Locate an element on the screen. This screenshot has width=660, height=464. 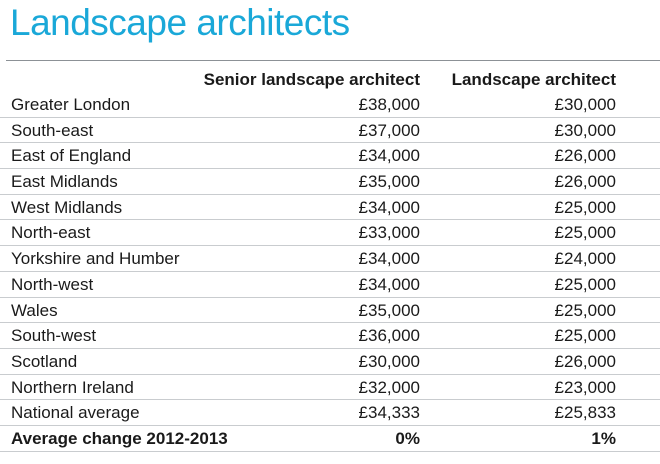
senior-salary-value: £37,000 is located at coordinates (389, 130).